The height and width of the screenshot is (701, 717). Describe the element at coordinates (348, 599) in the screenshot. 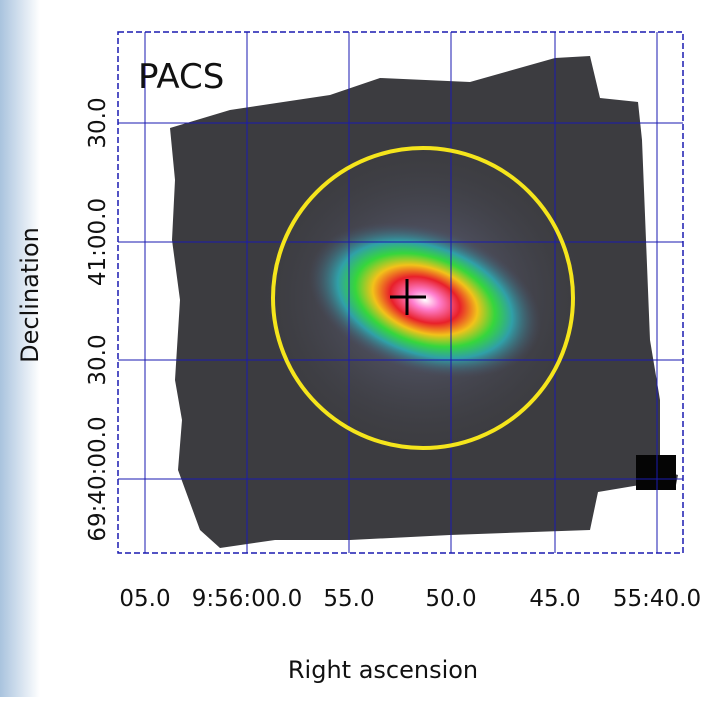

I see `x-tick-label: 55.0` at that location.